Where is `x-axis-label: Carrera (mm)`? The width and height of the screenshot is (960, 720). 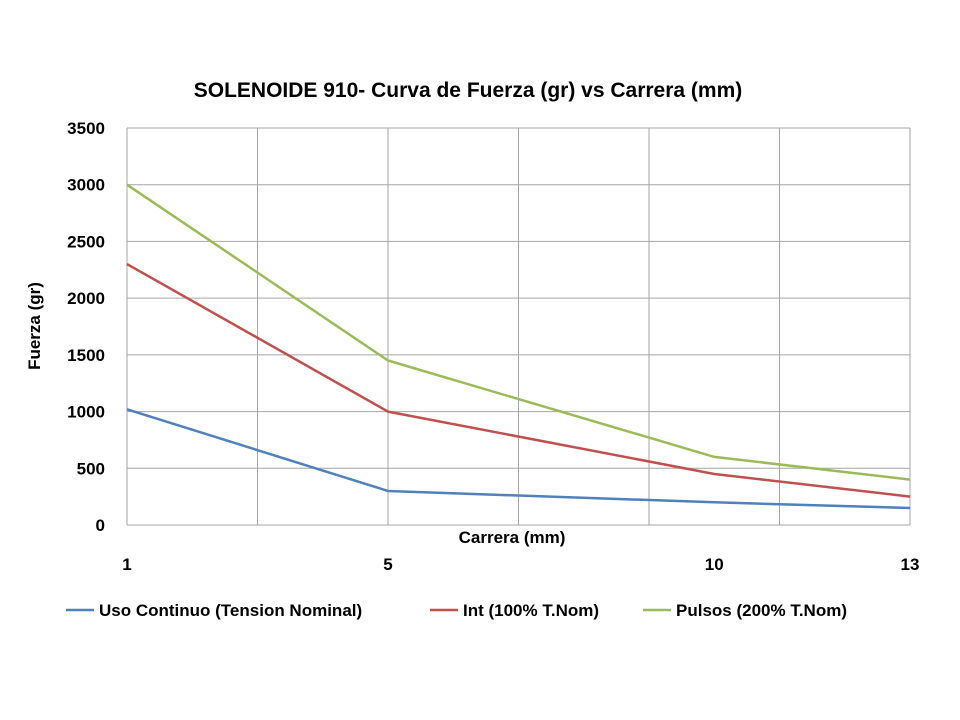 x-axis-label: Carrera (mm) is located at coordinates (512, 537).